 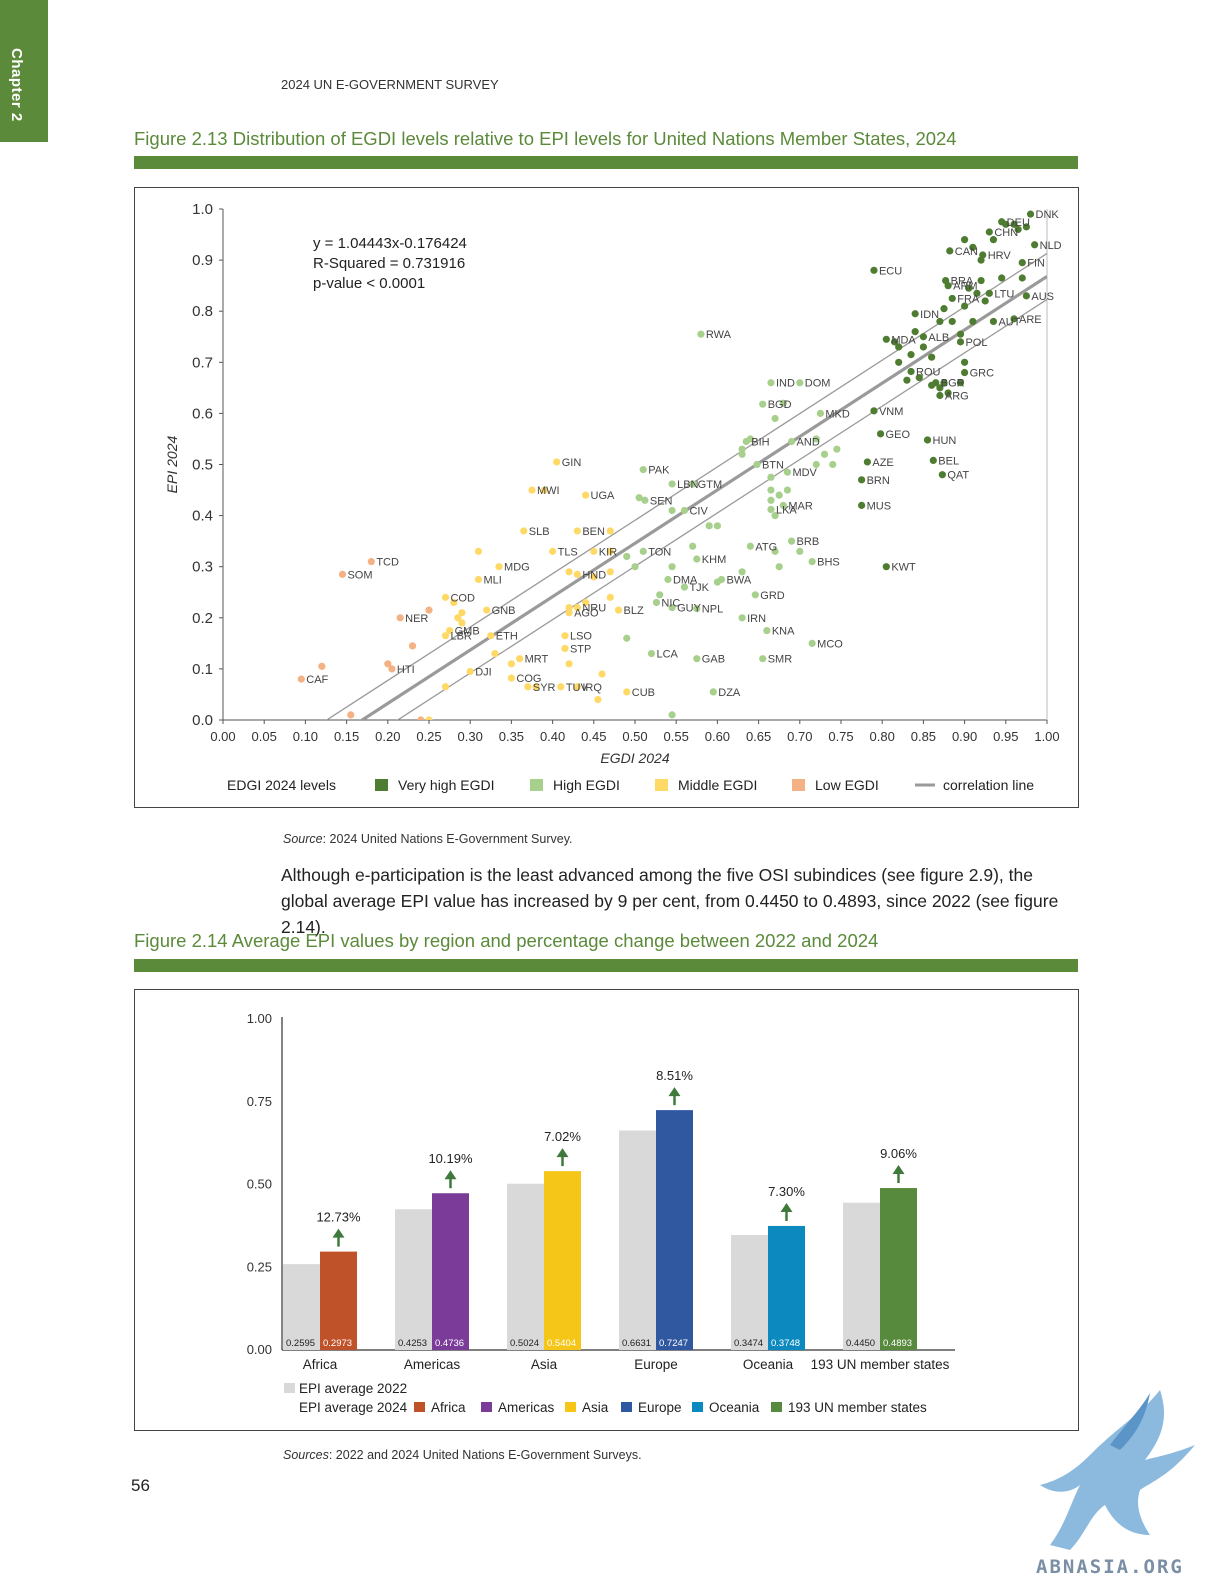 What do you see at coordinates (687, 485) in the screenshot?
I see `point-label: LBN` at bounding box center [687, 485].